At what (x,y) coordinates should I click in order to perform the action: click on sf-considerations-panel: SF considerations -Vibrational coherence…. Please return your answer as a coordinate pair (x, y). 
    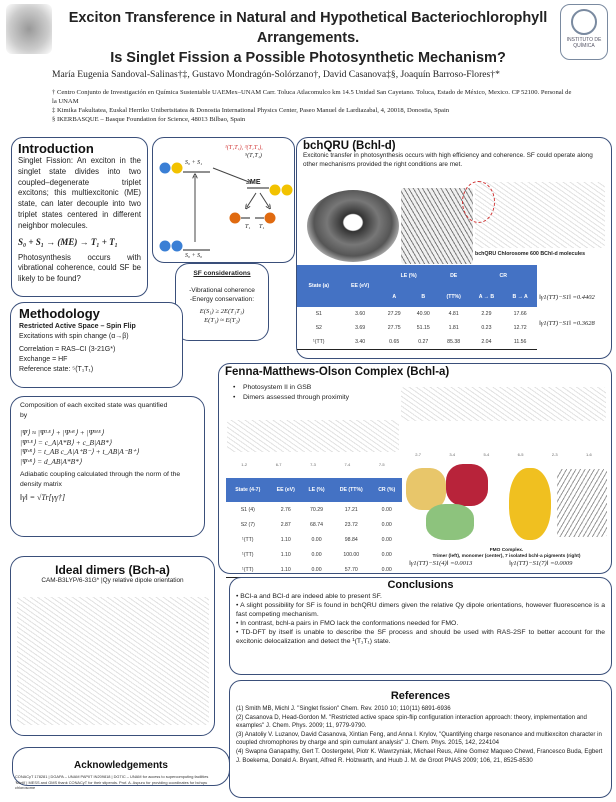
    Looking at the image, I should click on (222, 302).